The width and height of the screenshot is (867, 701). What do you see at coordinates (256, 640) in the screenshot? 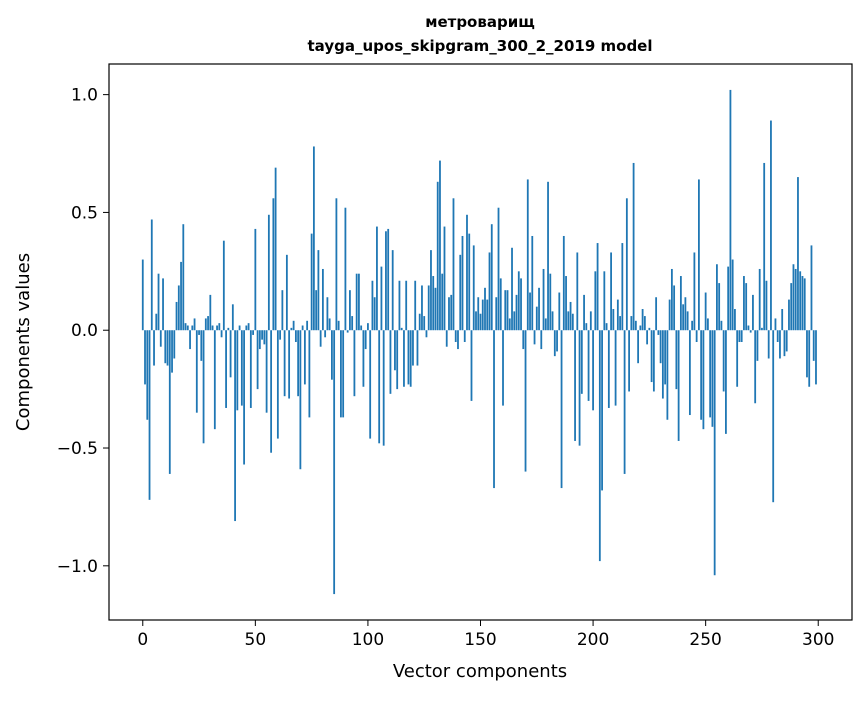
I see `x-tick-label: 50` at bounding box center [256, 640].